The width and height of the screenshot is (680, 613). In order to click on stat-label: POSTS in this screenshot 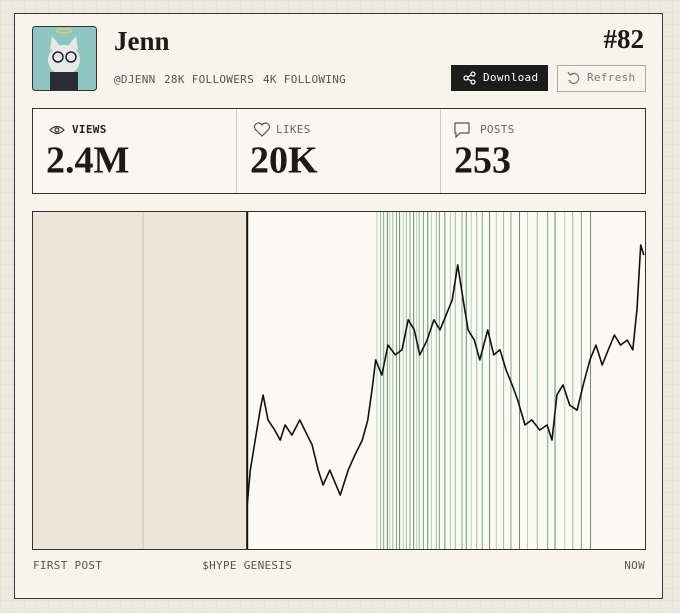, I will do `click(497, 129)`.